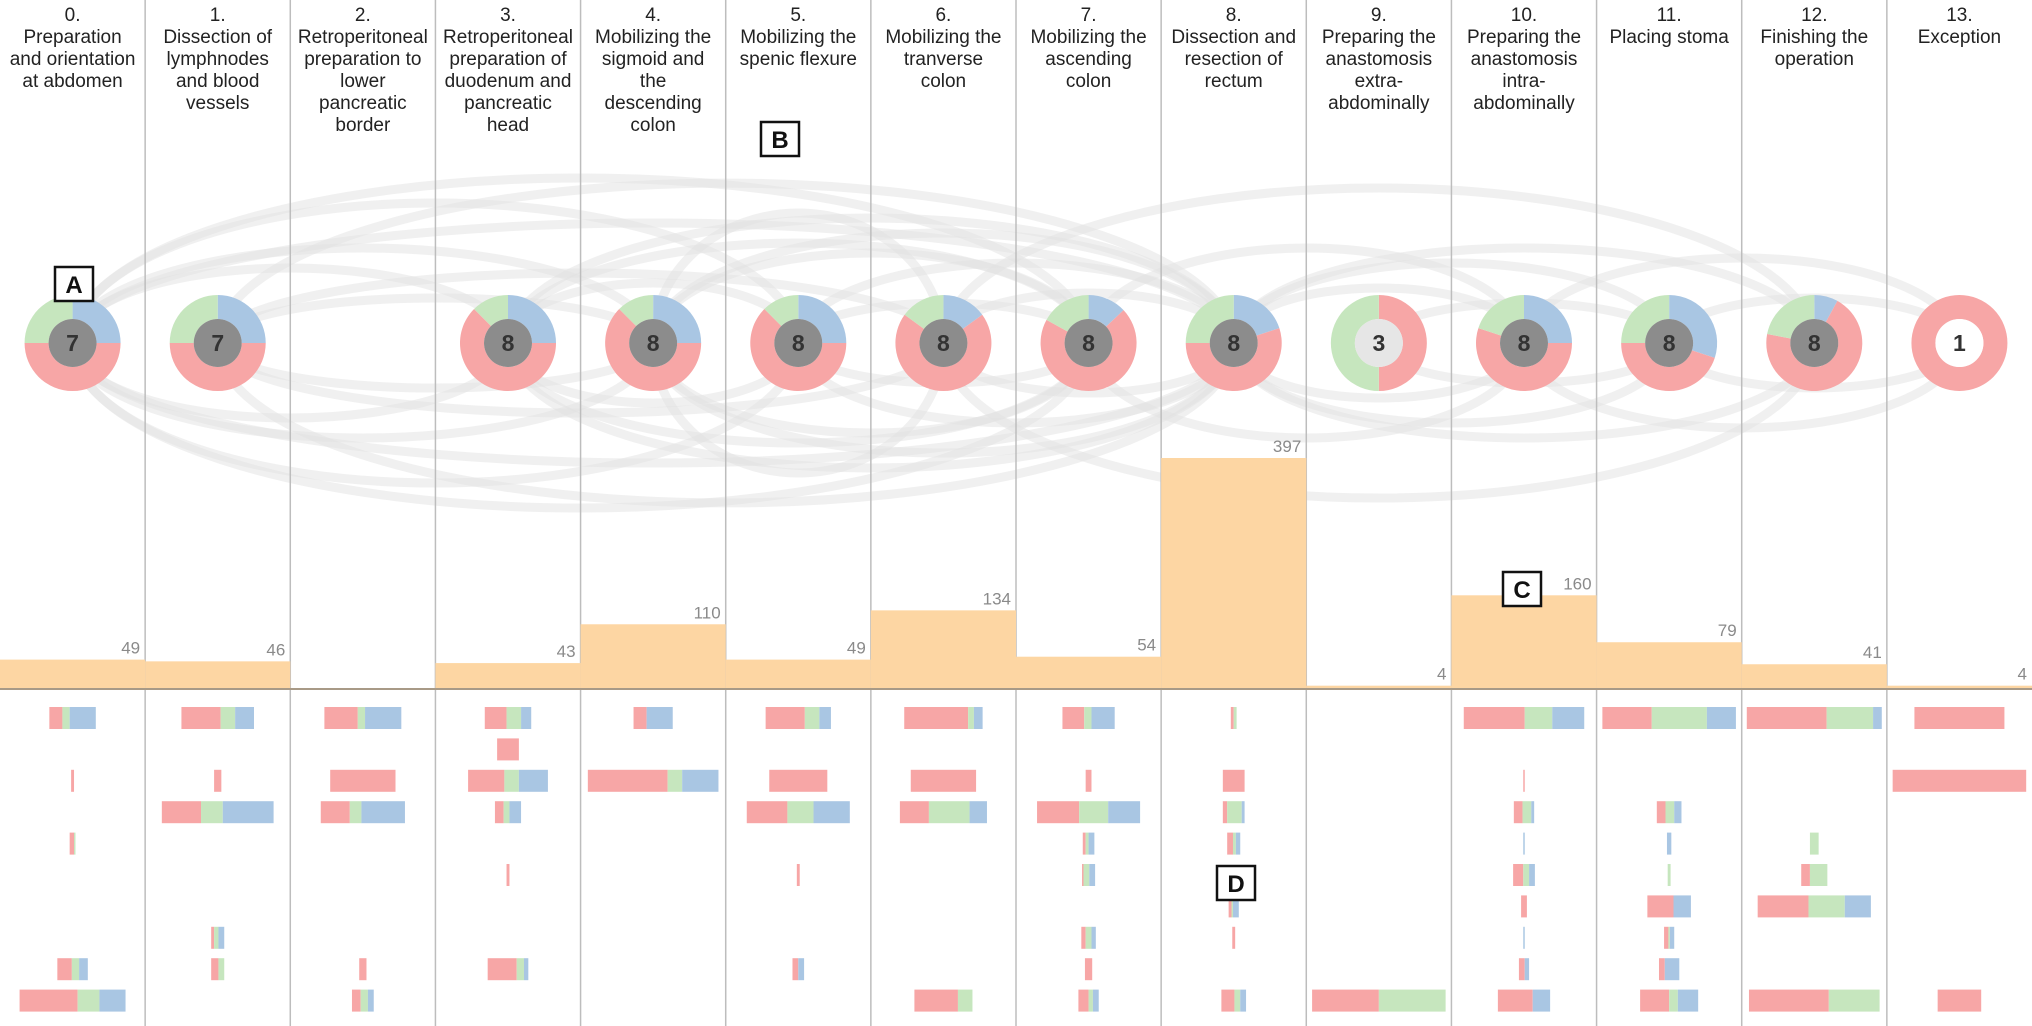 This screenshot has height=1026, width=2032. I want to click on activity-bar-7-8-red, so click(1088, 969).